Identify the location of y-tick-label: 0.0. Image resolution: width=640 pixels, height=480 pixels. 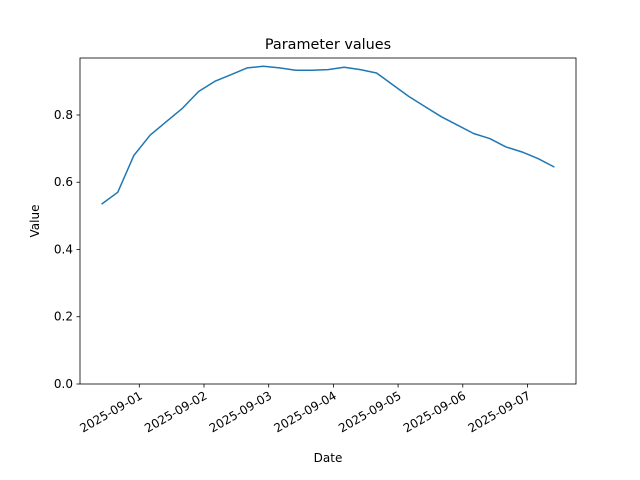
(63, 384).